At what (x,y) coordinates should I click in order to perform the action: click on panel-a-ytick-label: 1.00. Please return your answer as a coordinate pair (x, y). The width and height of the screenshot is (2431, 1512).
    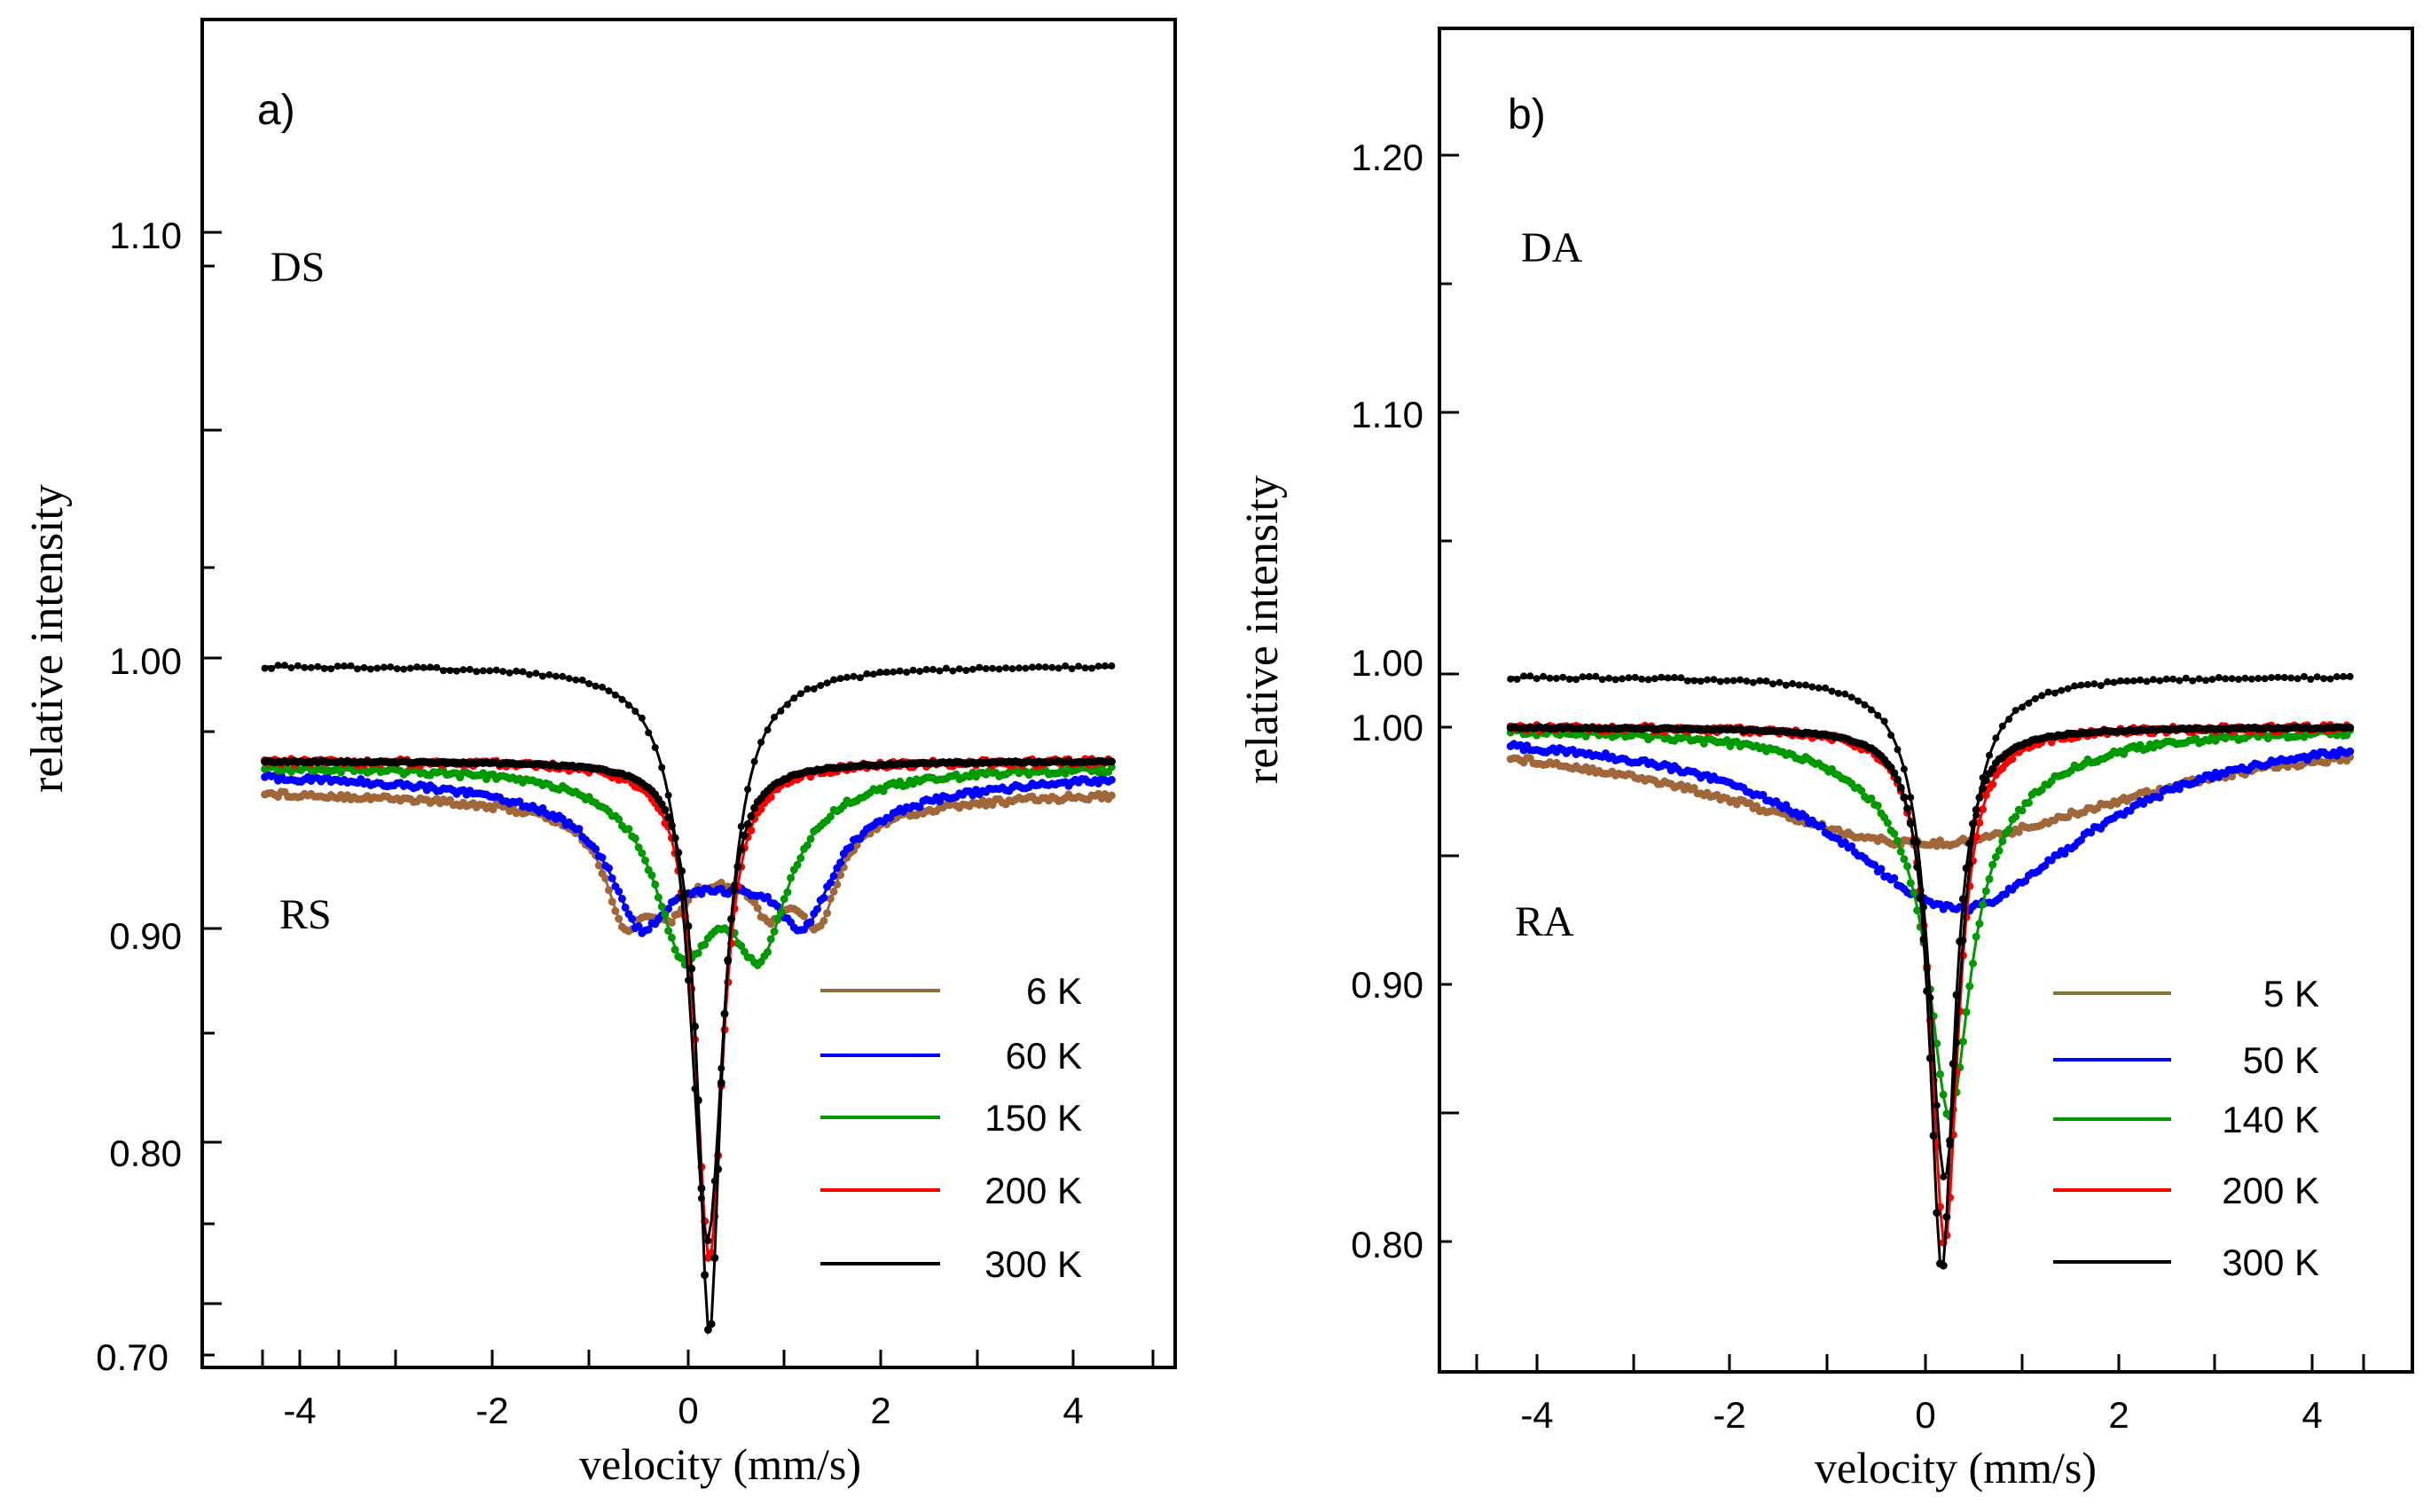
    Looking at the image, I should click on (145, 661).